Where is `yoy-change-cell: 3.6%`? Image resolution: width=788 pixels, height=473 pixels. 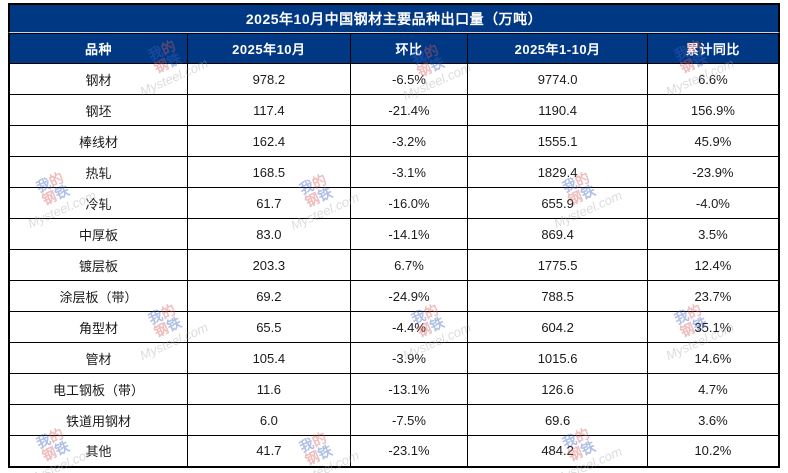 yoy-change-cell: 3.6% is located at coordinates (713, 420).